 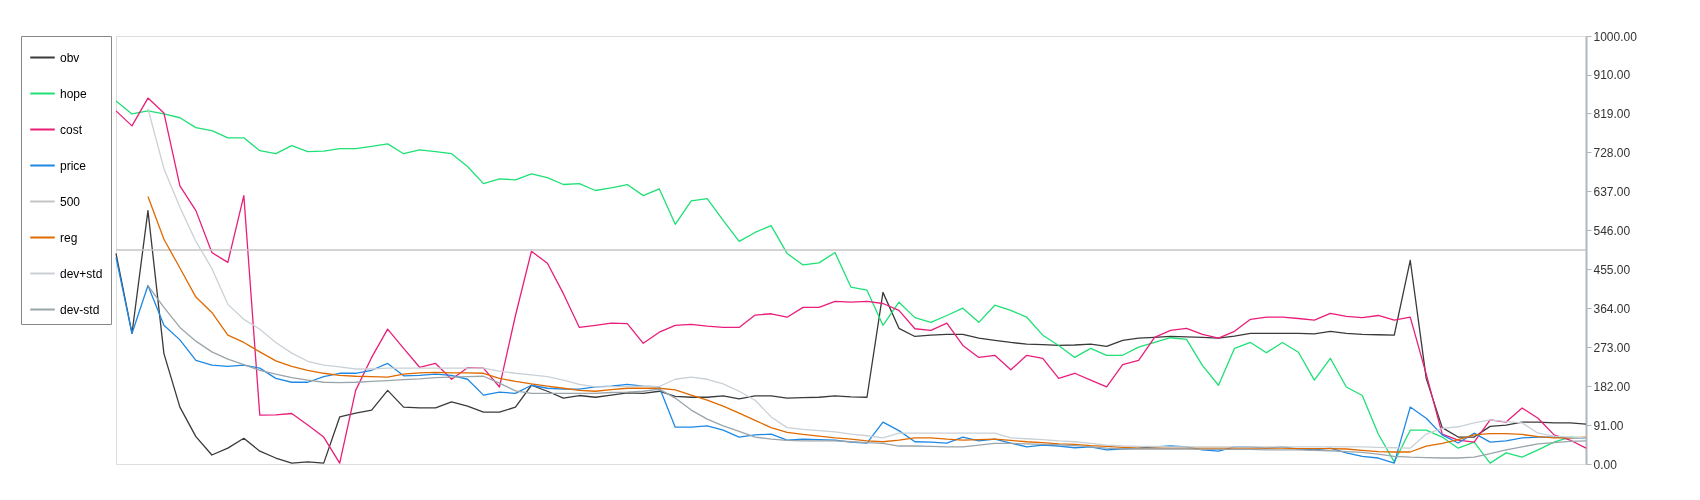 What do you see at coordinates (1605, 464) in the screenshot?
I see `y-tick-label: 0.00` at bounding box center [1605, 464].